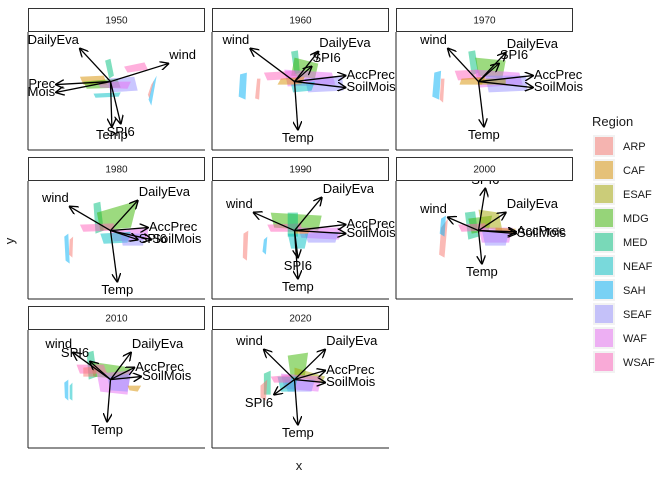  What do you see at coordinates (473, 63) in the screenshot?
I see `hull-med` at bounding box center [473, 63].